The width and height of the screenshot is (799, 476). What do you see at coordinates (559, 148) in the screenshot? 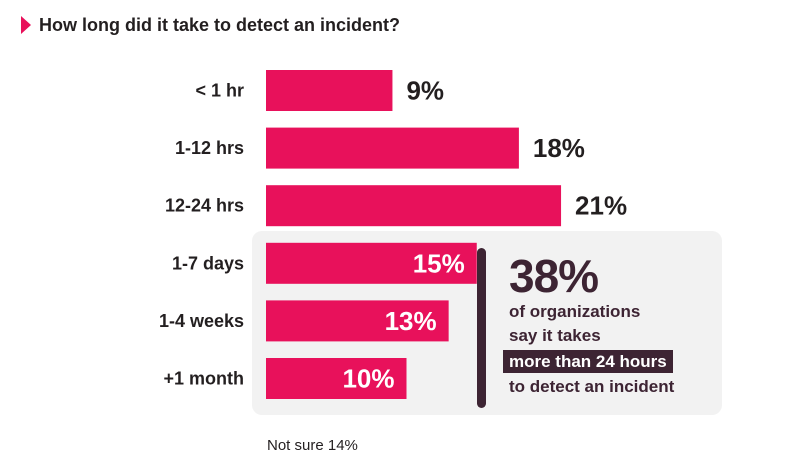
I see `value-label-1: 18%` at bounding box center [559, 148].